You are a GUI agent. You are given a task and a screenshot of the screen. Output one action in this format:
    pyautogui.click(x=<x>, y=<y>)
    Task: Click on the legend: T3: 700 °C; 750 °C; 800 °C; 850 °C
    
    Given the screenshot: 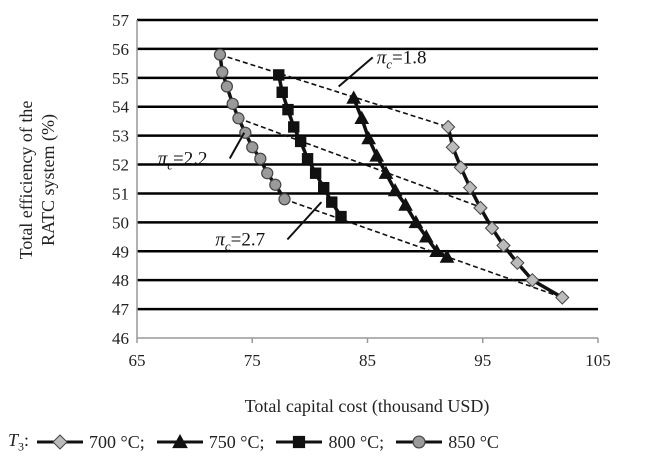 What is the action you would take?
    pyautogui.click(x=258, y=442)
    